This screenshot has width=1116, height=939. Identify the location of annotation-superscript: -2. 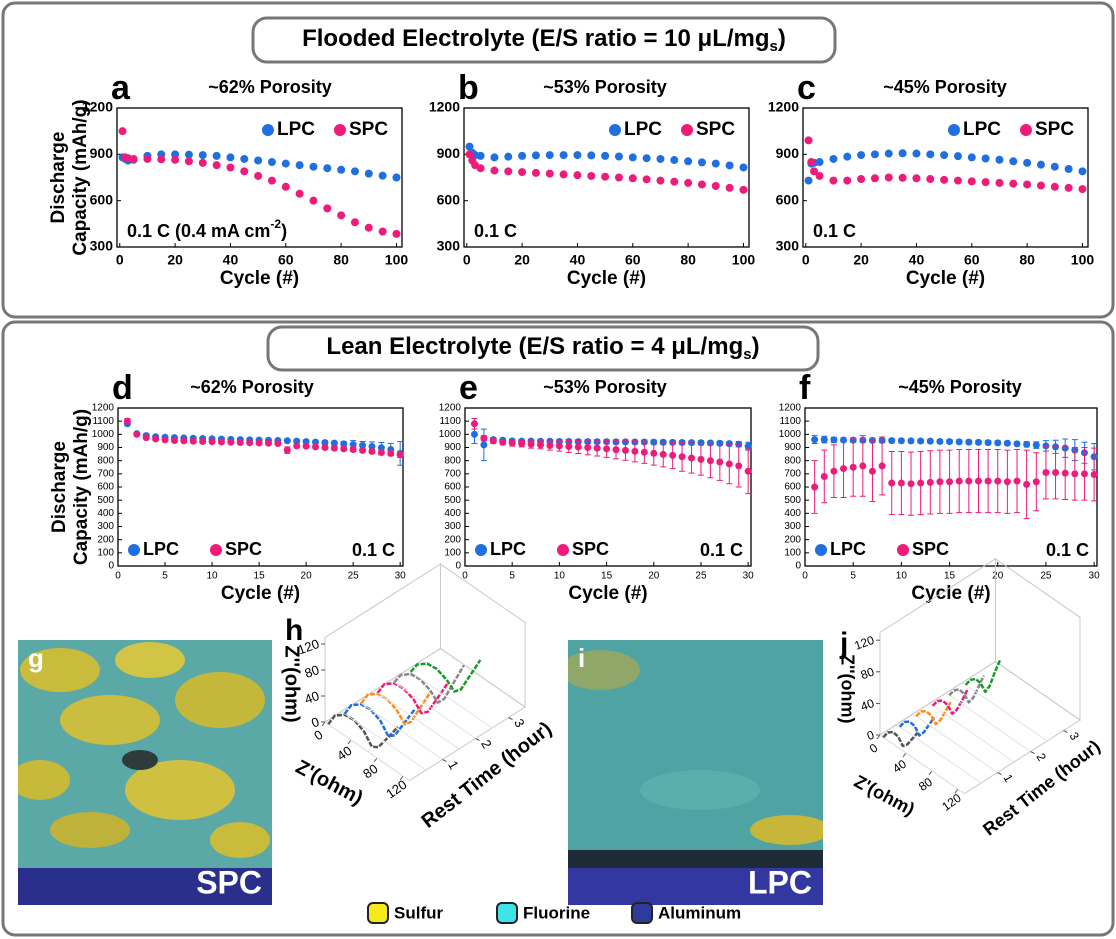
(275, 224).